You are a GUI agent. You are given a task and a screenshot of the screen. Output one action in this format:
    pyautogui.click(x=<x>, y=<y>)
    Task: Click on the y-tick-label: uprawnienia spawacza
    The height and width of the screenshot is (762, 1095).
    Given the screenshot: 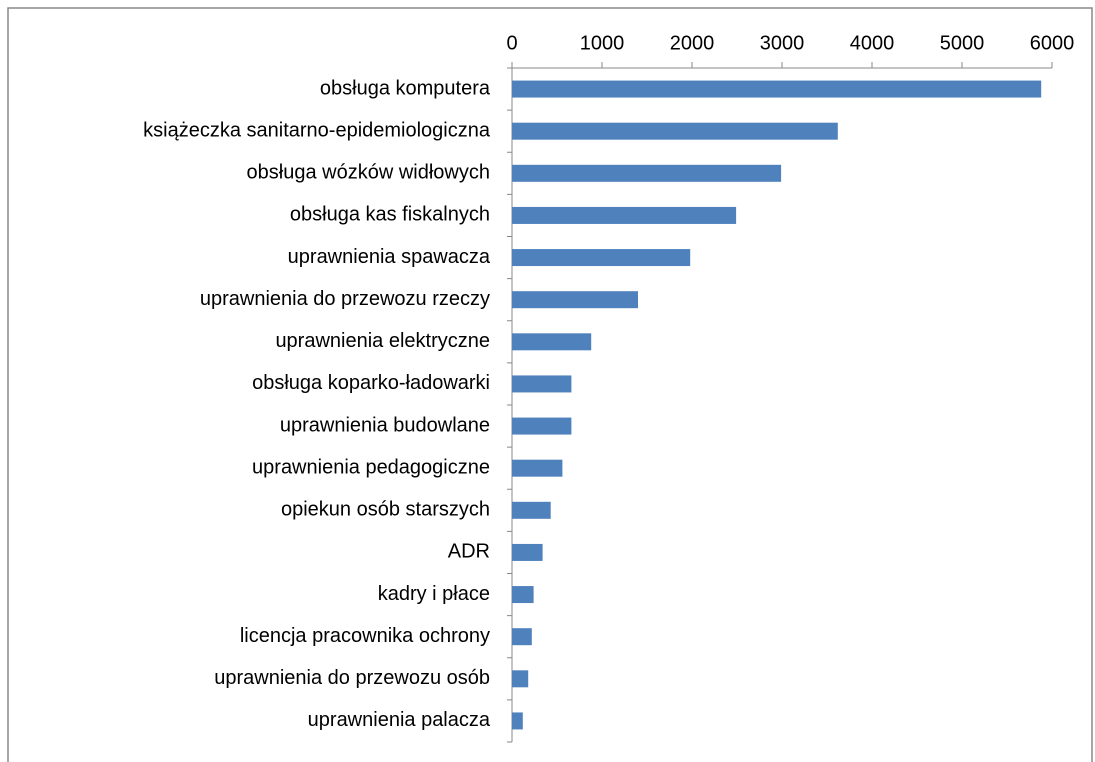 What is the action you would take?
    pyautogui.click(x=389, y=257)
    